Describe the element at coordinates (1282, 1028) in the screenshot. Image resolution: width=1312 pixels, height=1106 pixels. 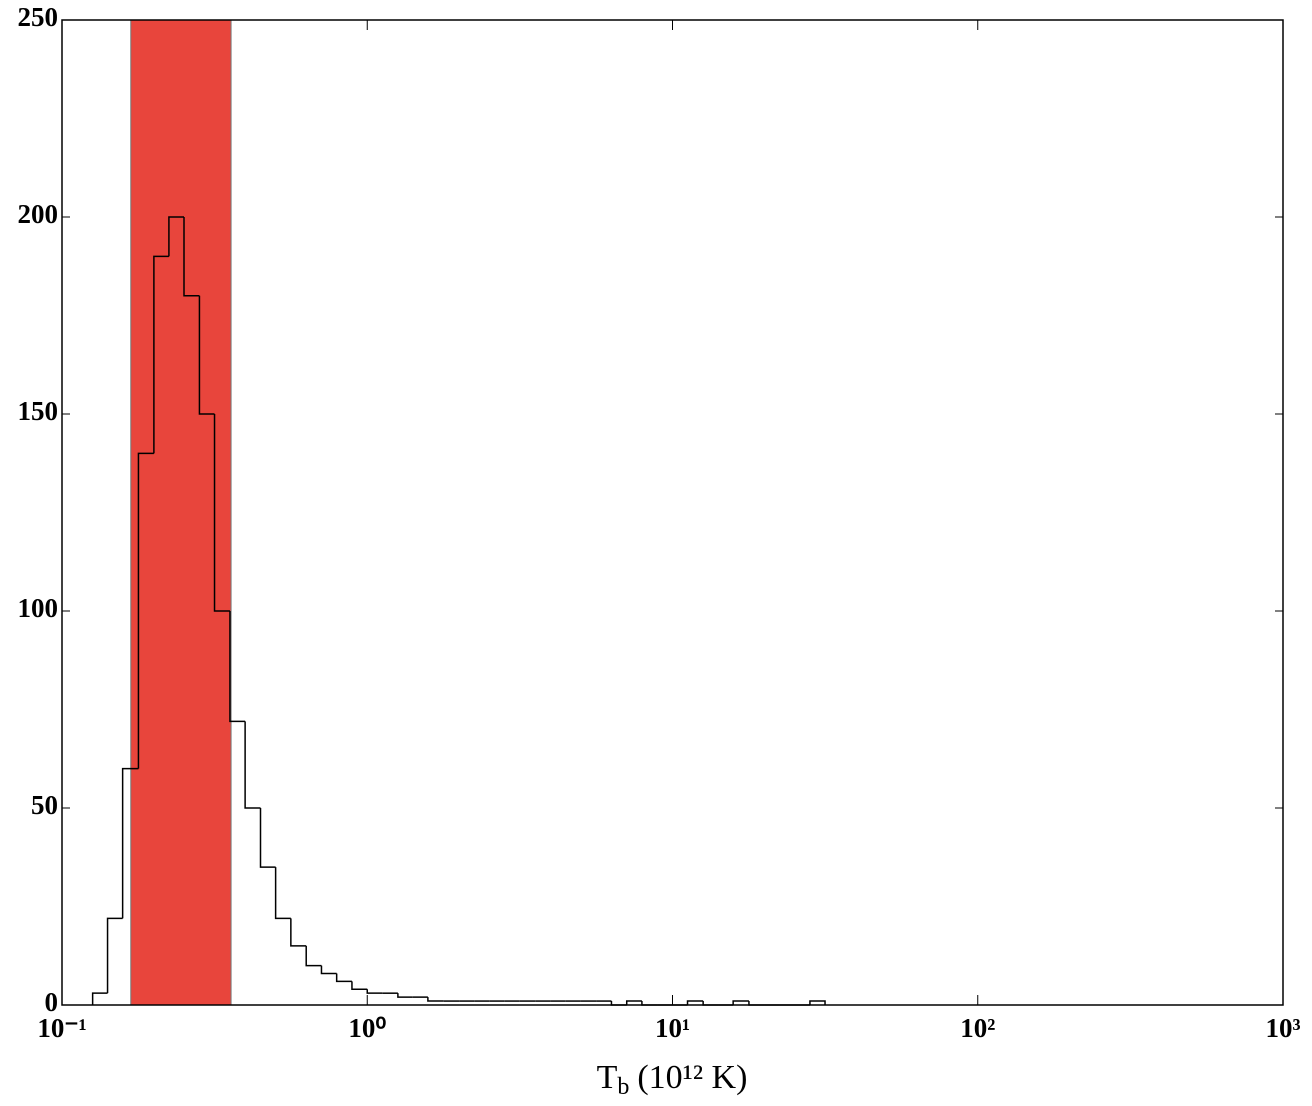
I see `x-tick-label: 10³` at that location.